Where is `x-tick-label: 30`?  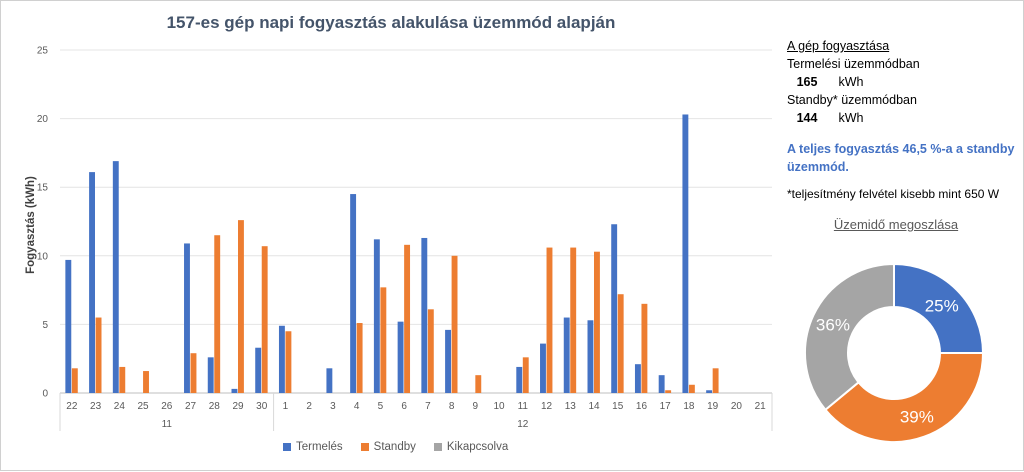 x-tick-label: 30 is located at coordinates (262, 406).